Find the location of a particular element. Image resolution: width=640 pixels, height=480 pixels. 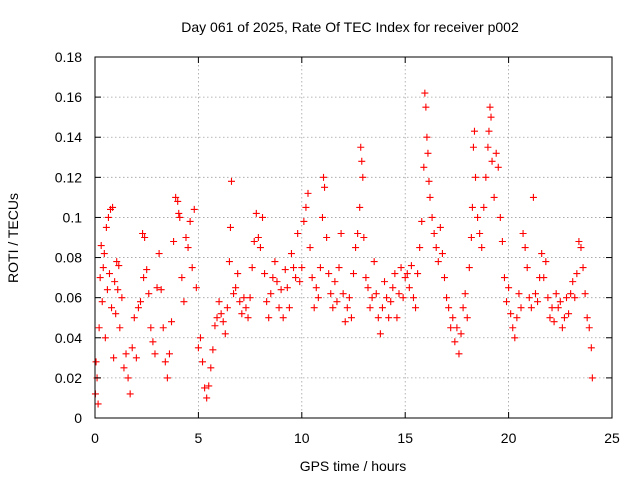

y-tick-label: 0.08 is located at coordinates (68, 258).